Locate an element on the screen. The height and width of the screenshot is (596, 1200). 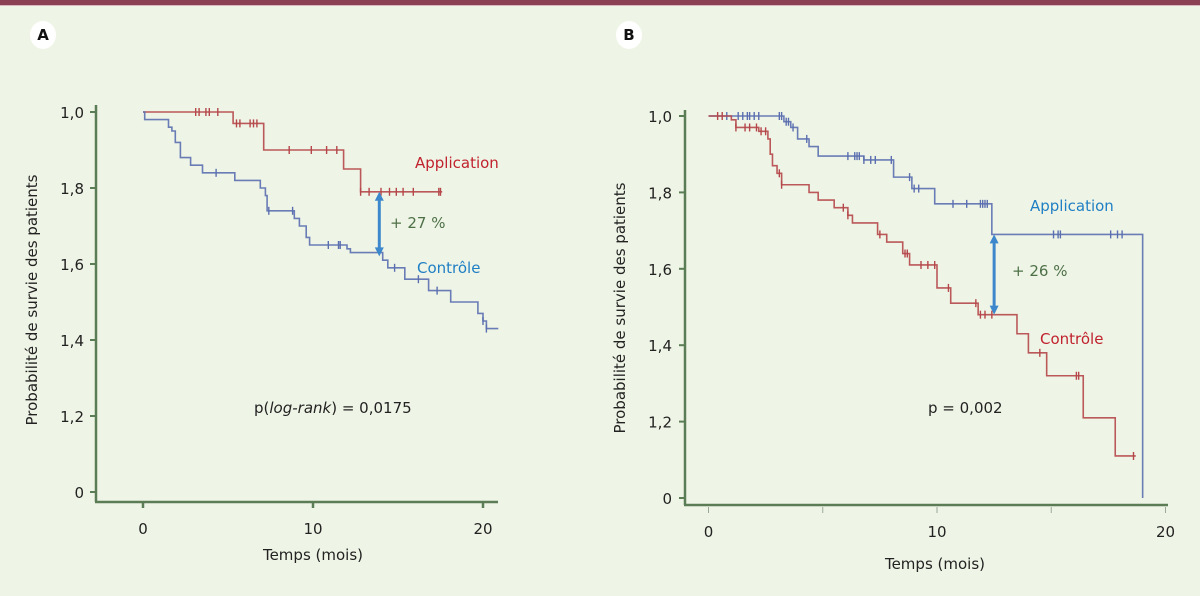
panel-a-x-tick-label: 0 is located at coordinates (143, 529).